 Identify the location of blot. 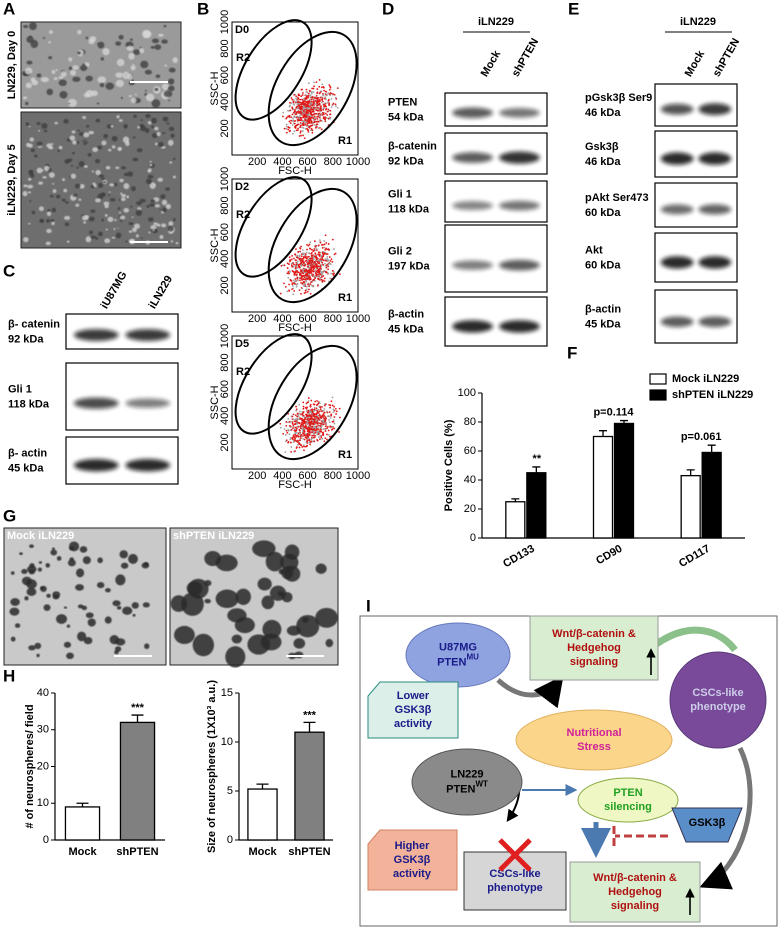
(696, 105).